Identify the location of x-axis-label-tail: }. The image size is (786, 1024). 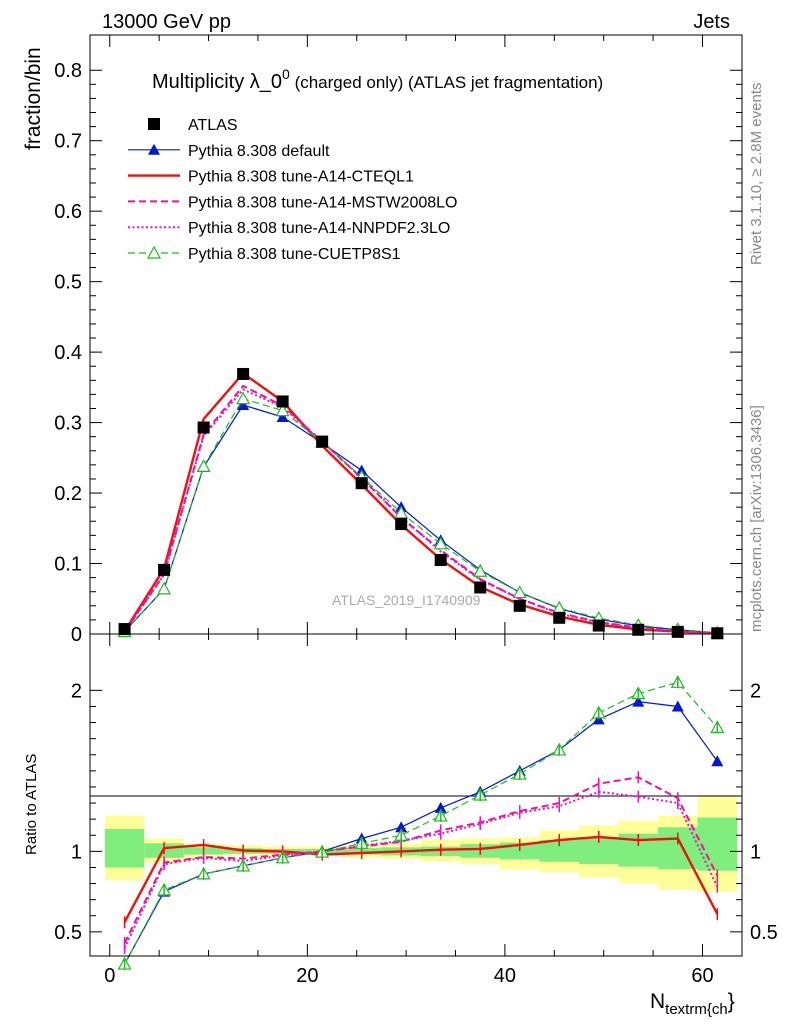
(731, 1001).